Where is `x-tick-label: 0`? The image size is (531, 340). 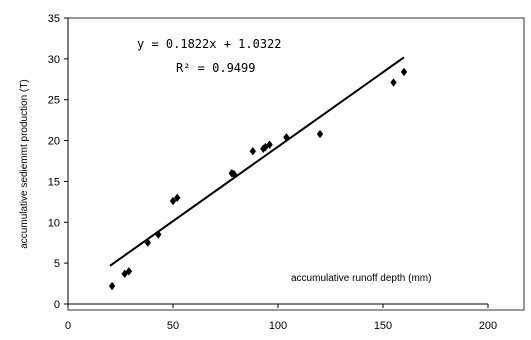
x-tick-label: 0 is located at coordinates (68, 326).